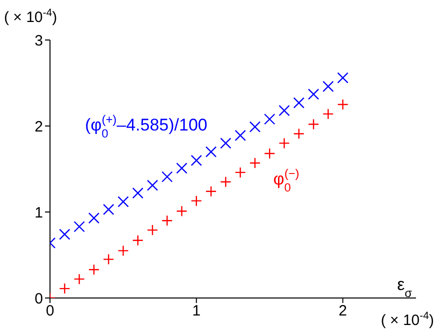  I want to click on y-tick-label: 3, so click(38, 41).